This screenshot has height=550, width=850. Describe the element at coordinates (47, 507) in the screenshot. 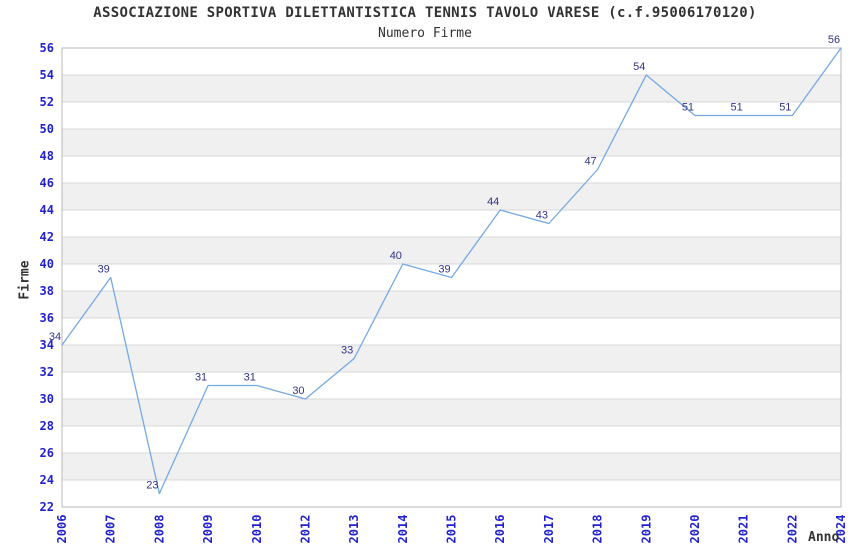

I see `y-tick-label: 22` at that location.